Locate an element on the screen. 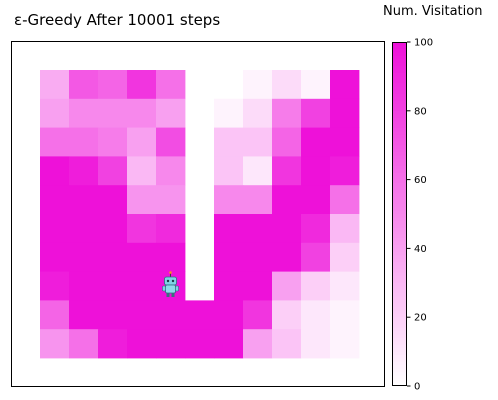  colorbar-label: Num. Visitation is located at coordinates (433, 11).